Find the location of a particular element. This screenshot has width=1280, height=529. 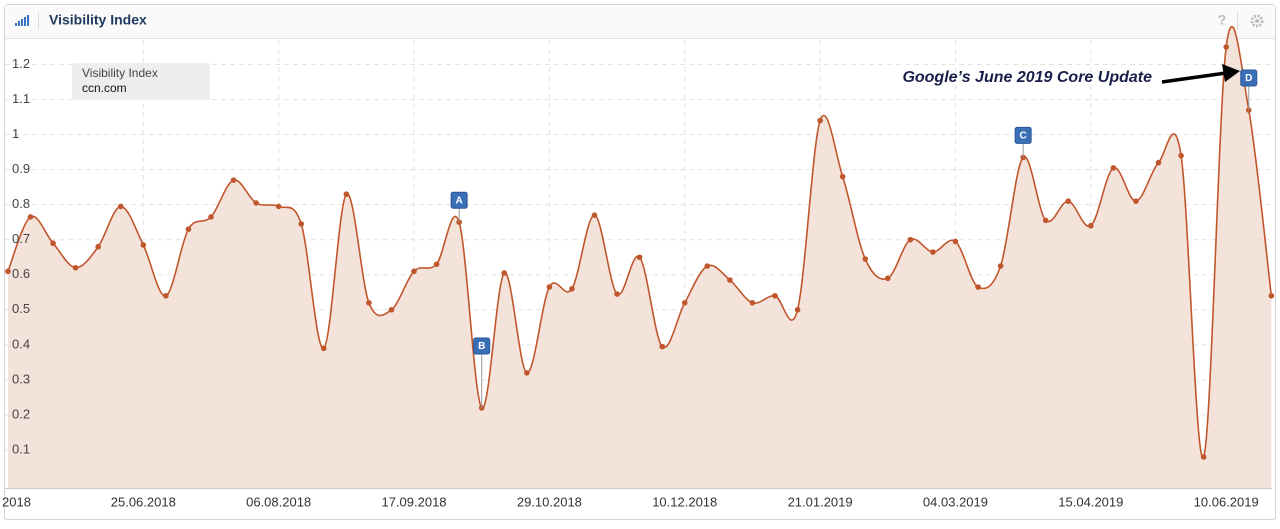

x-tick-label: 06.08.2018 is located at coordinates (278, 501).